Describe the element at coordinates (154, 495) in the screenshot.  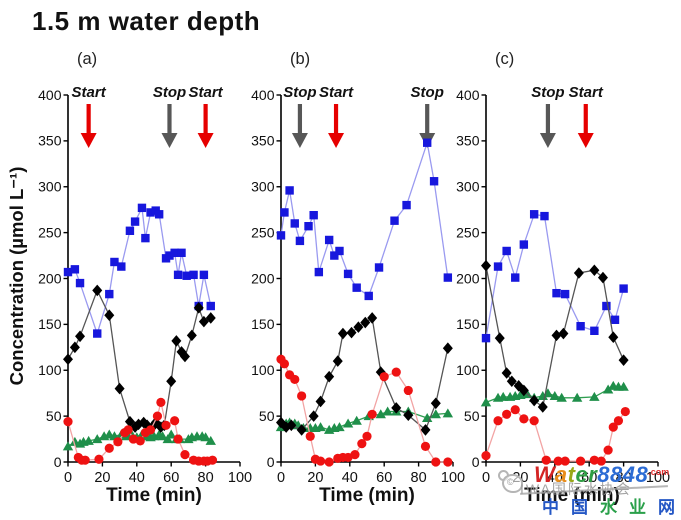
I see `panel-a-x-axis-title: Time (min)` at that location.